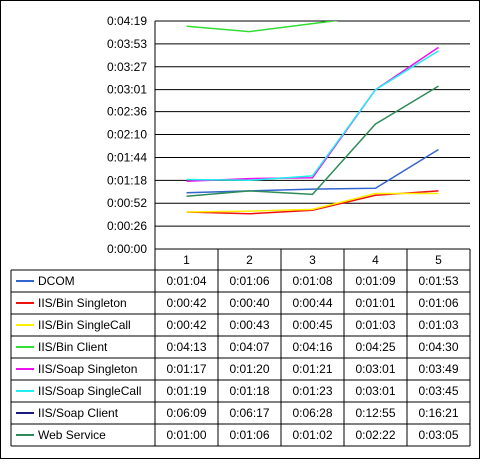 This screenshot has width=481, height=465. Describe the element at coordinates (73, 347) in the screenshot. I see `legend-entry: IIS/Bin Client` at that location.